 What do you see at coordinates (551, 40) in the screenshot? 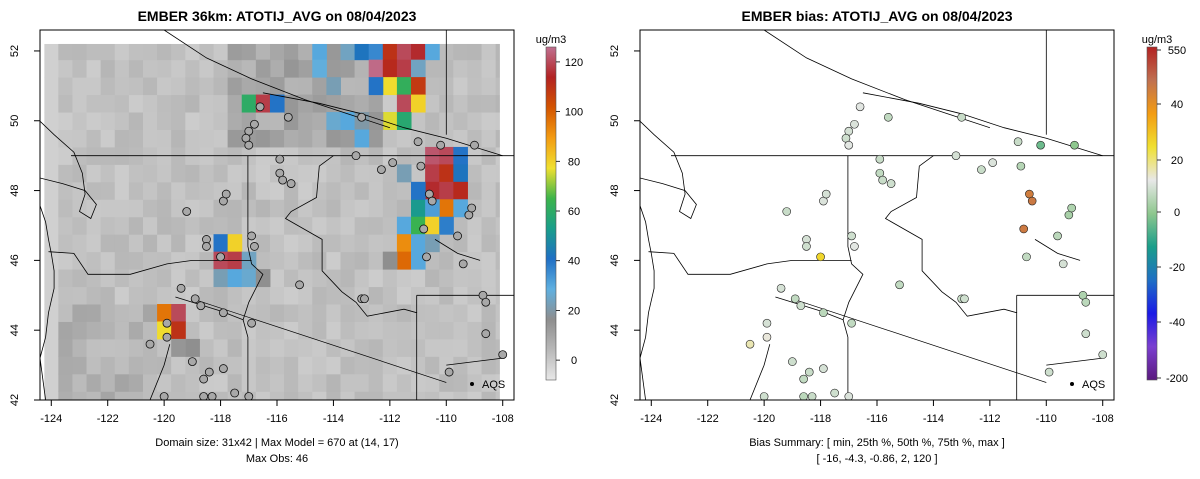
I see `left-colorbar-unit: ug/m3` at bounding box center [551, 40].